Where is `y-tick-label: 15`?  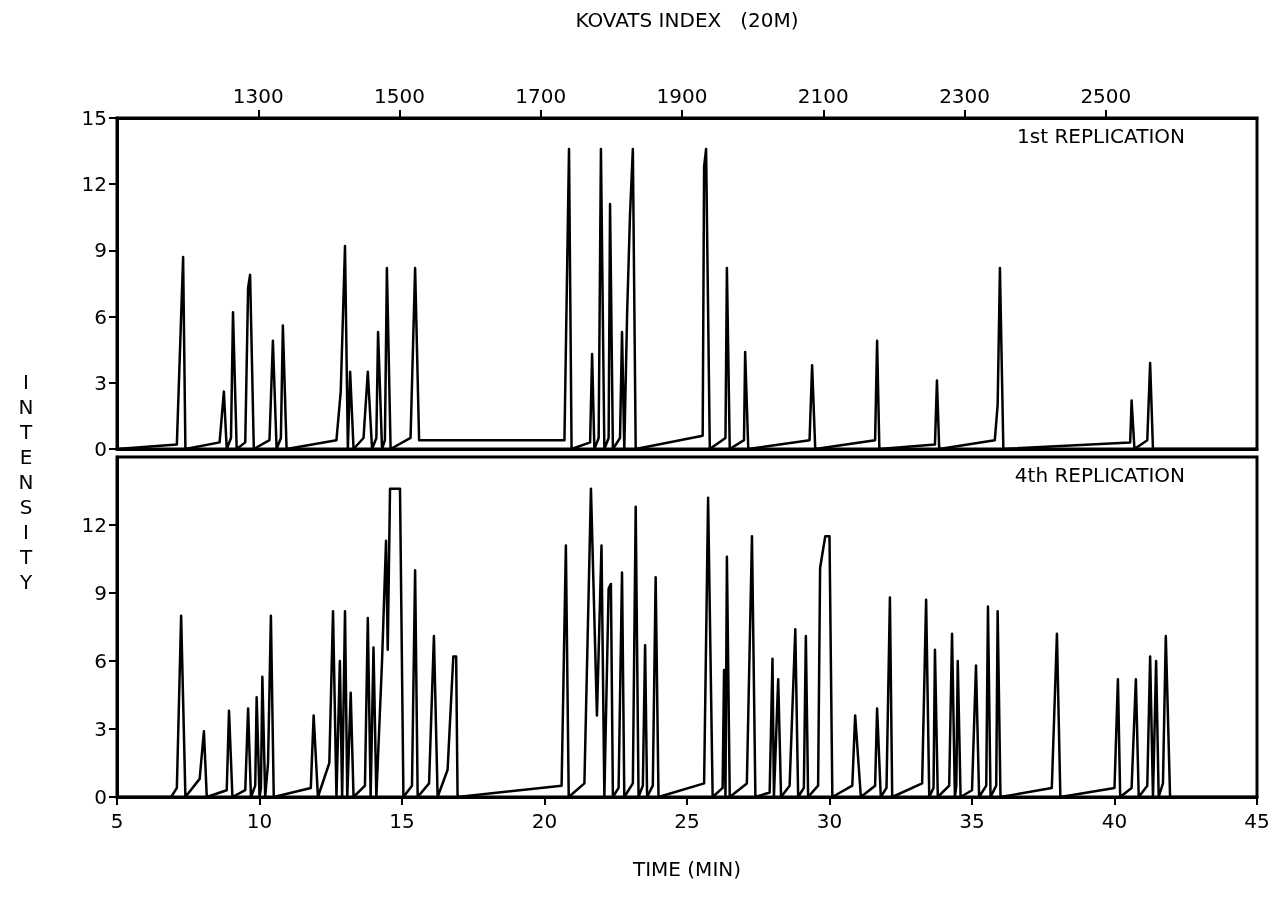
y-tick-label: 15 is located at coordinates (94, 118).